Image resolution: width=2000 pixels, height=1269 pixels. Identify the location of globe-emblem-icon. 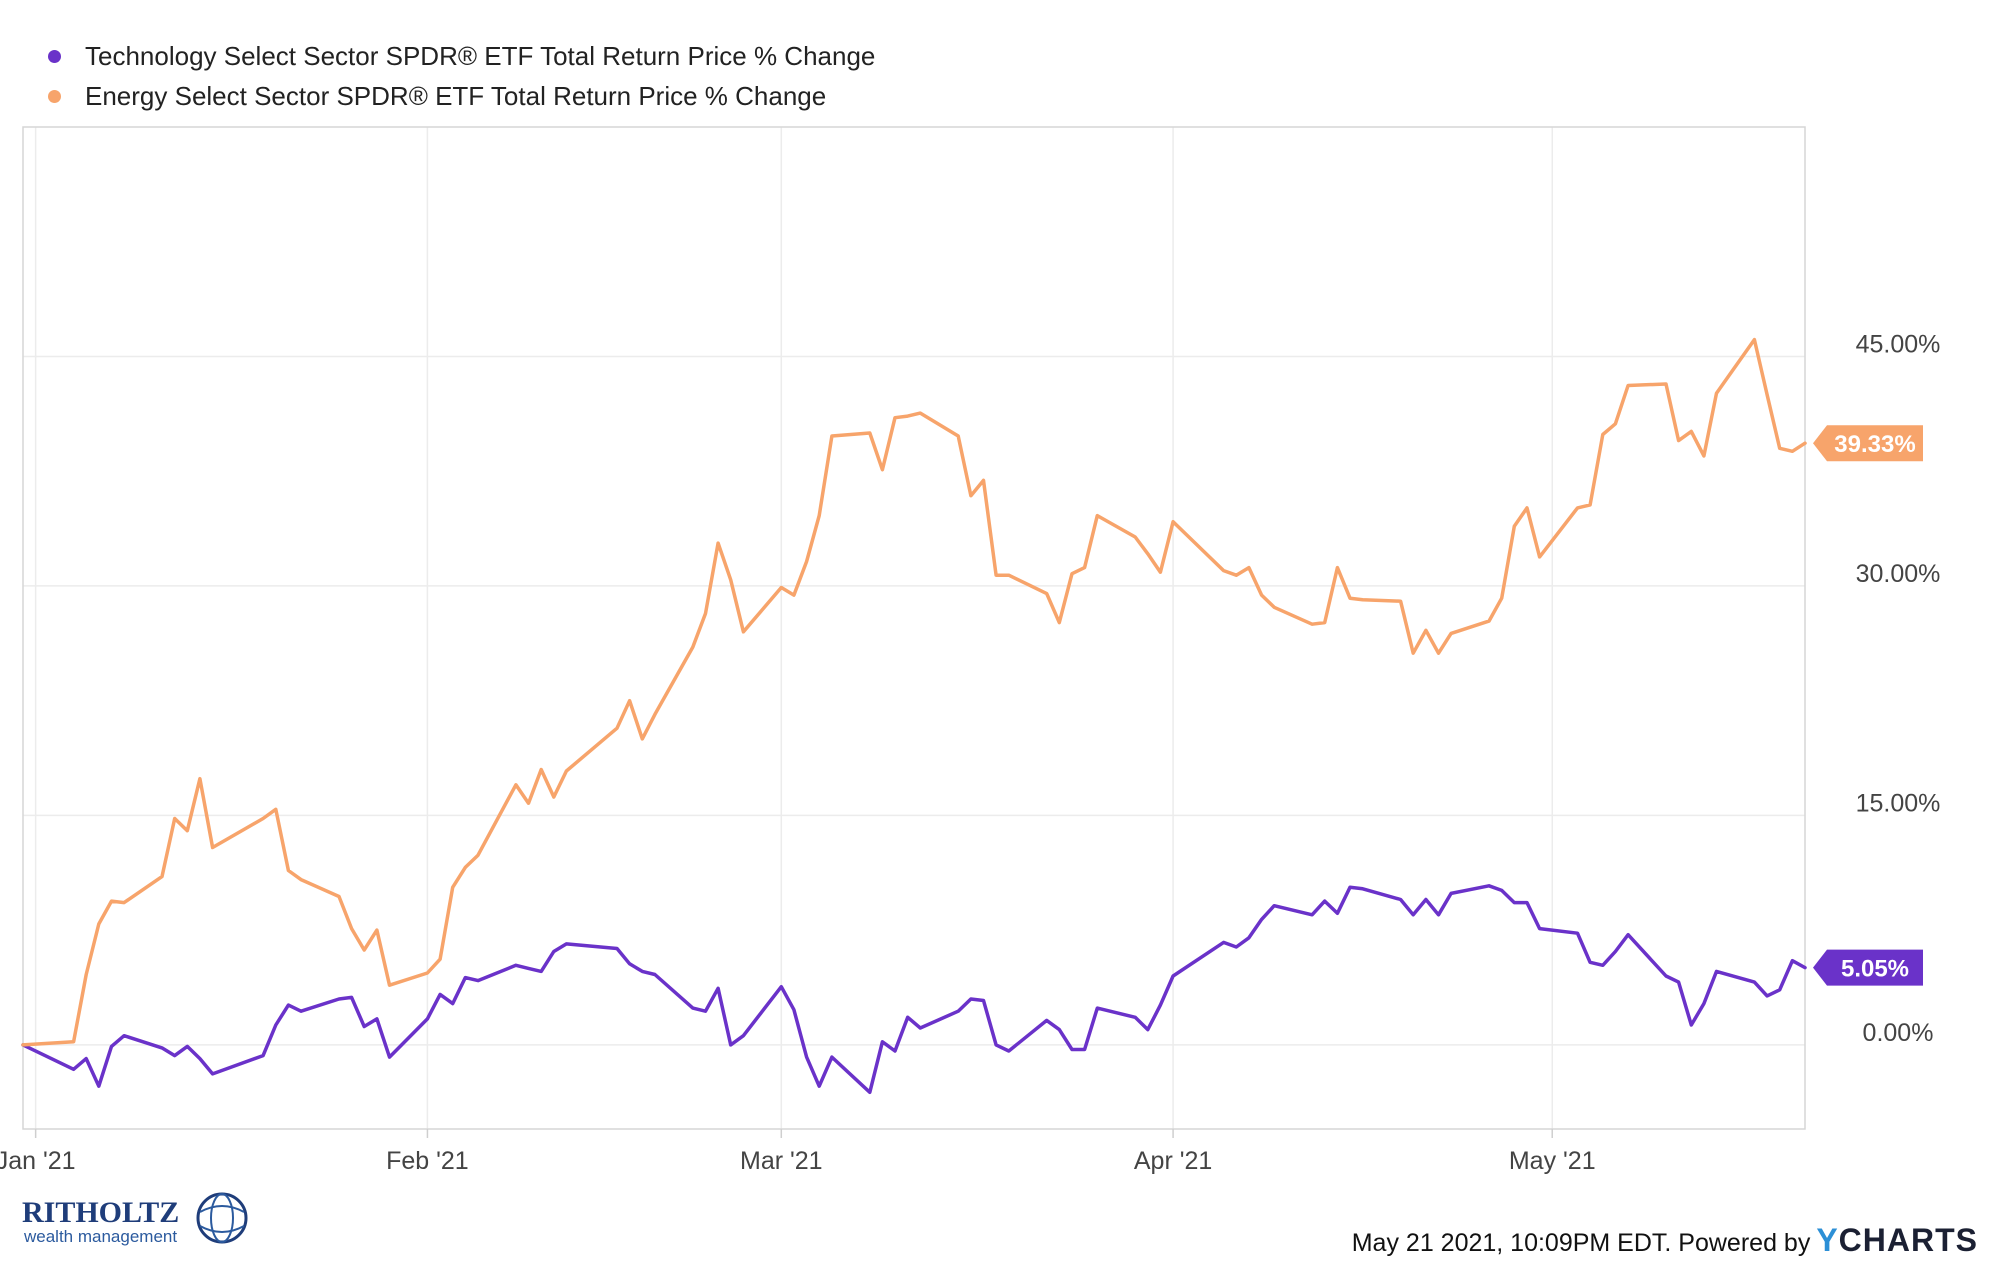
(222, 1218).